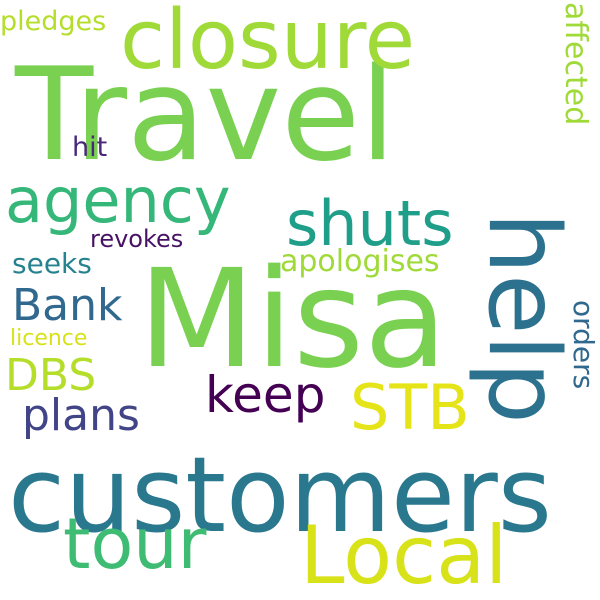  I want to click on word-tour: tour, so click(135, 544).